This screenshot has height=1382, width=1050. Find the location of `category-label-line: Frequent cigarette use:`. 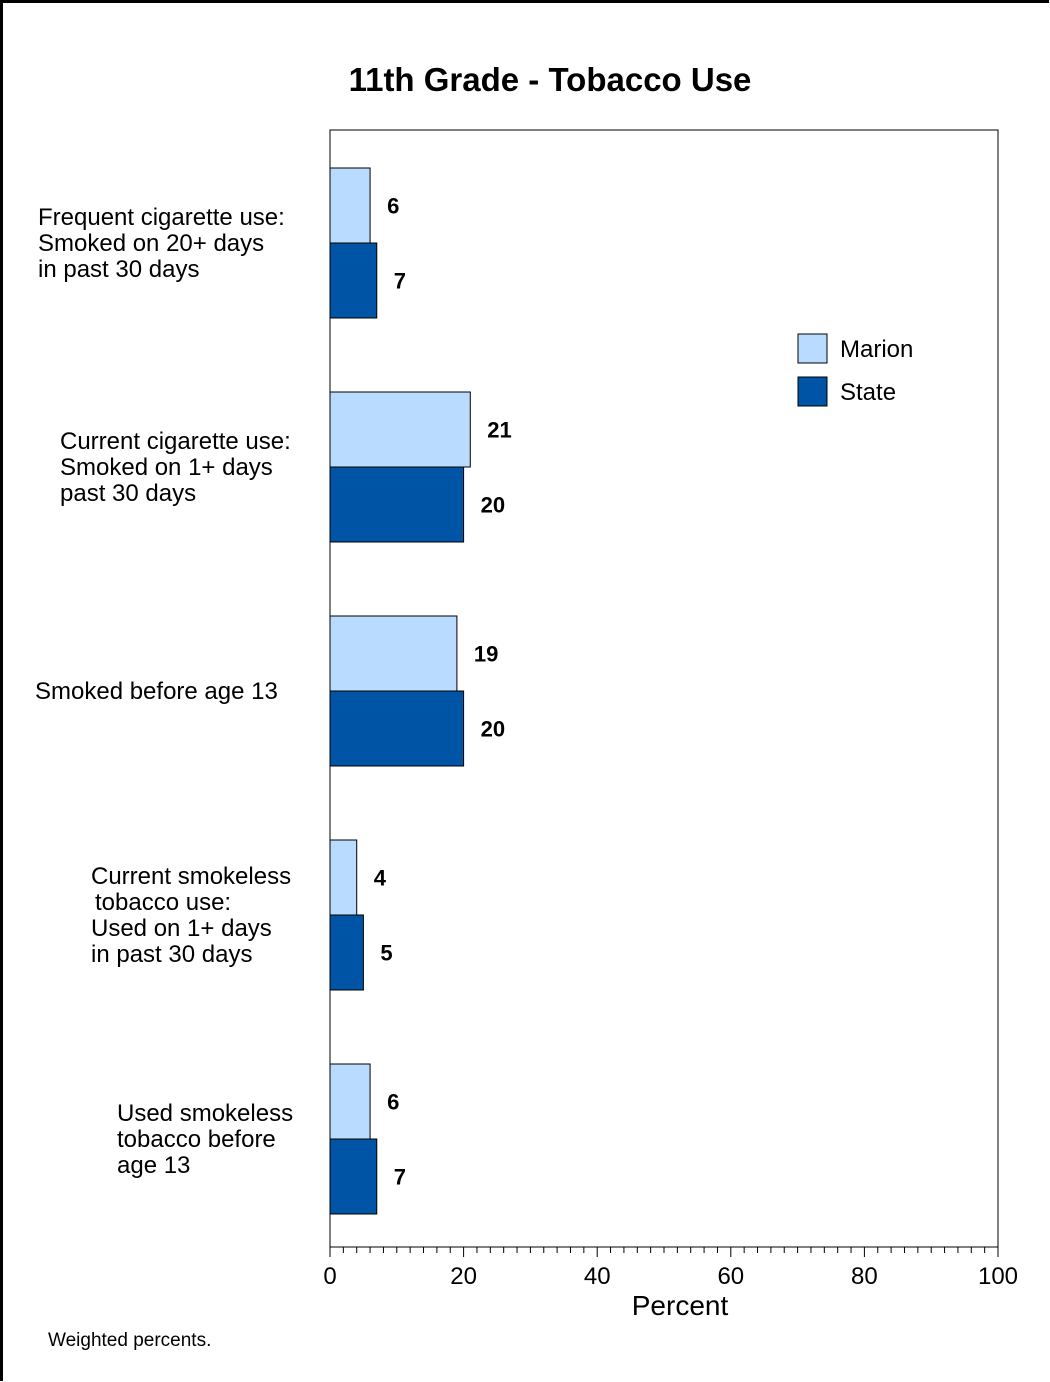

category-label-line: Frequent cigarette use: is located at coordinates (161, 217).